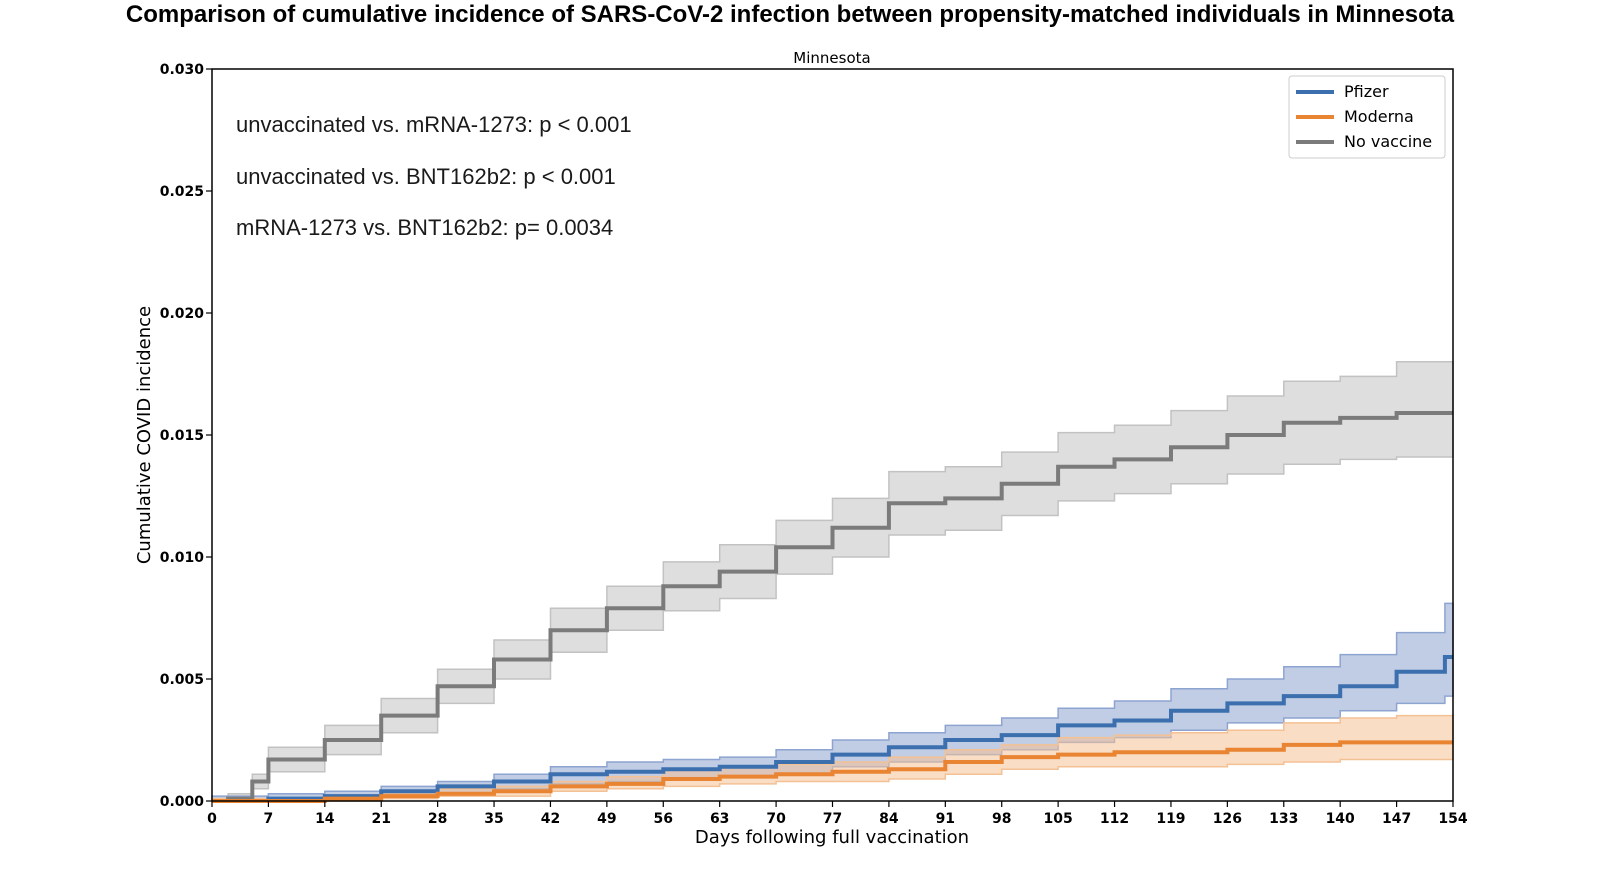 Image resolution: width=1599 pixels, height=875 pixels. I want to click on legend-box, so click(1367, 117).